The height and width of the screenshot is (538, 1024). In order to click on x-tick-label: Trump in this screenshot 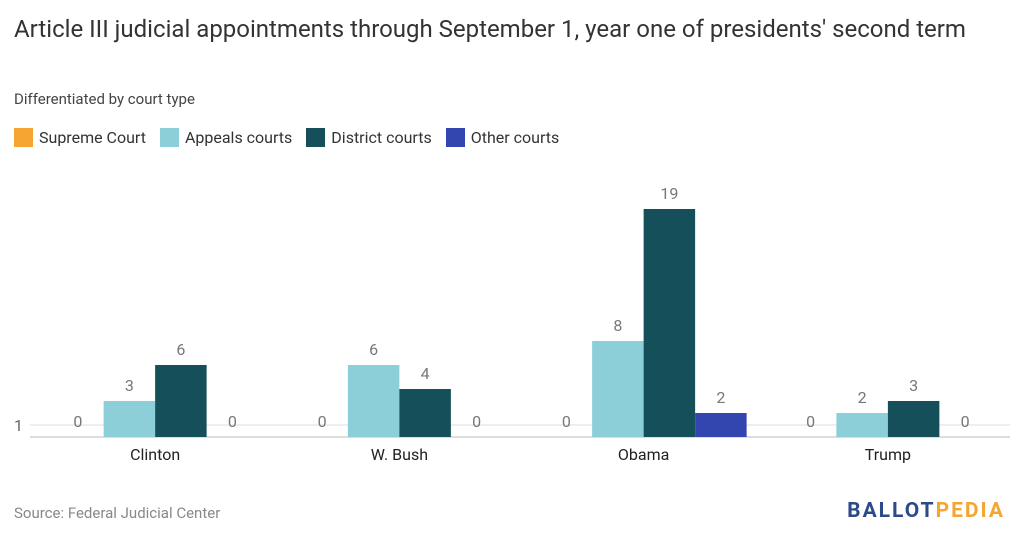, I will do `click(888, 454)`.